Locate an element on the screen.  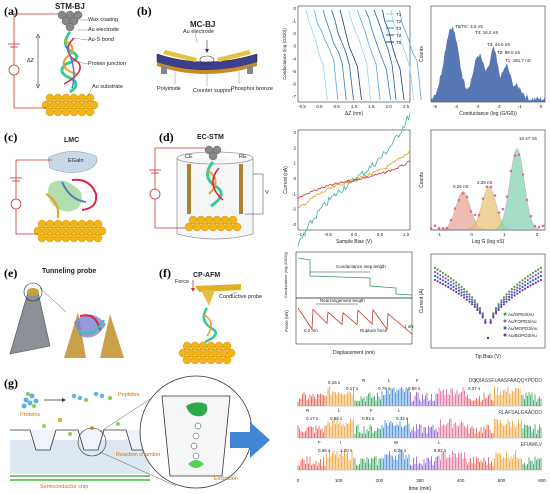
x-tick-label: 200 is located at coordinates (380, 480).